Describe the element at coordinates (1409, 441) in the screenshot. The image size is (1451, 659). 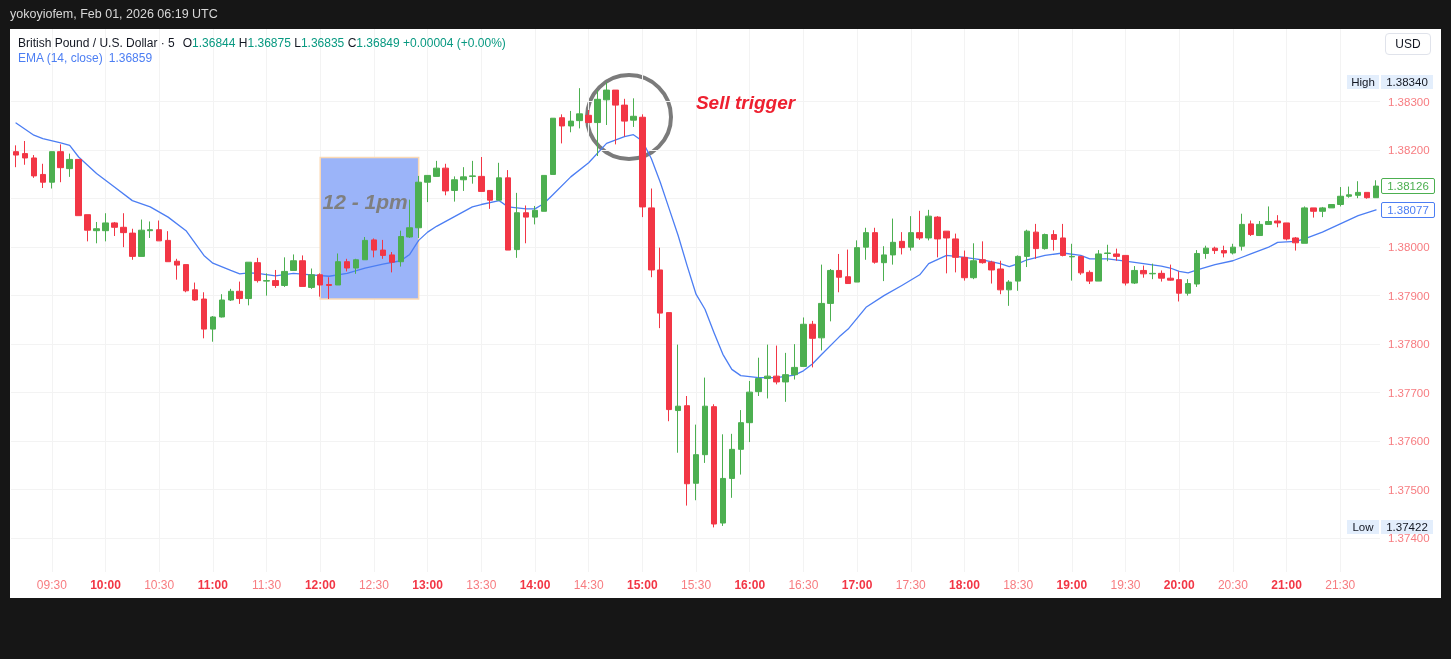
I see `y-tick-label: 1.37600` at that location.